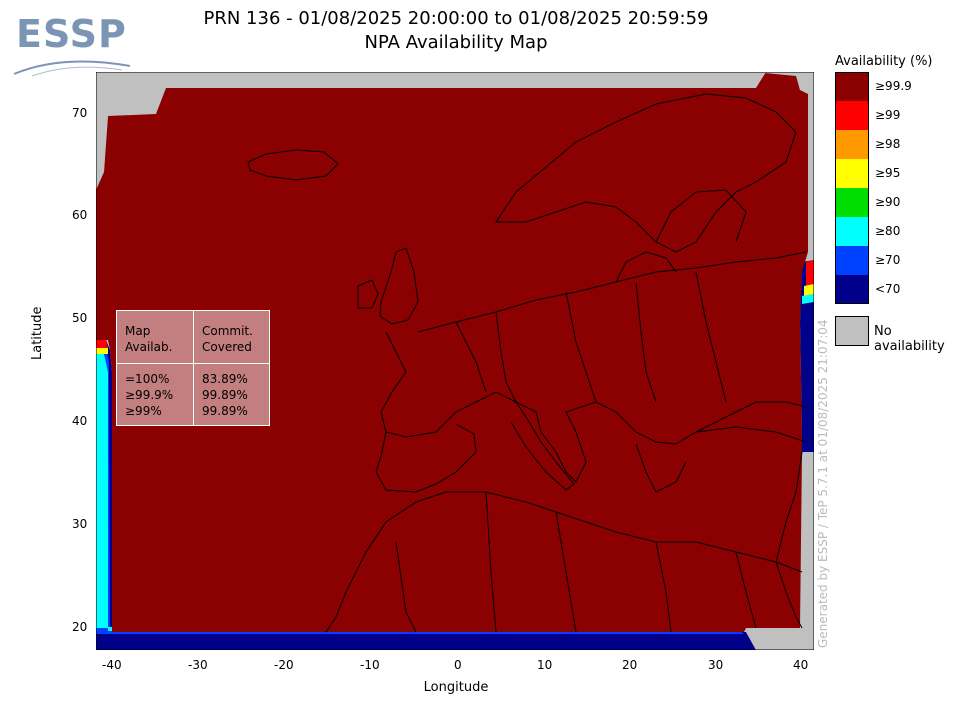 This screenshot has height=720, width=960. Describe the element at coordinates (112, 665) in the screenshot. I see `x-tick-label: -40` at that location.